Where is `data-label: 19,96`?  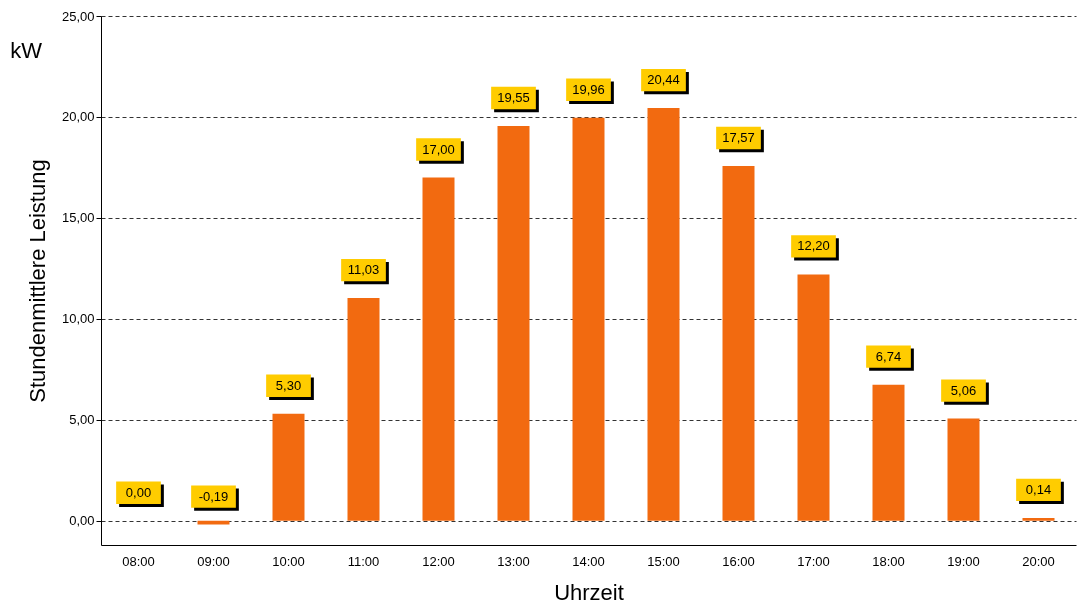
data-label: 19,96 is located at coordinates (588, 89).